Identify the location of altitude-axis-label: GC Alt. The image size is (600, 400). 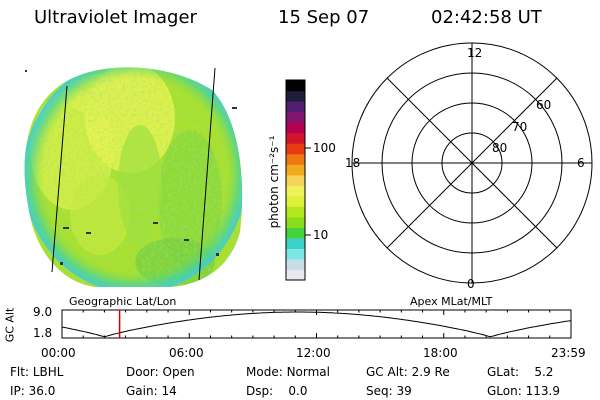
(10, 325).